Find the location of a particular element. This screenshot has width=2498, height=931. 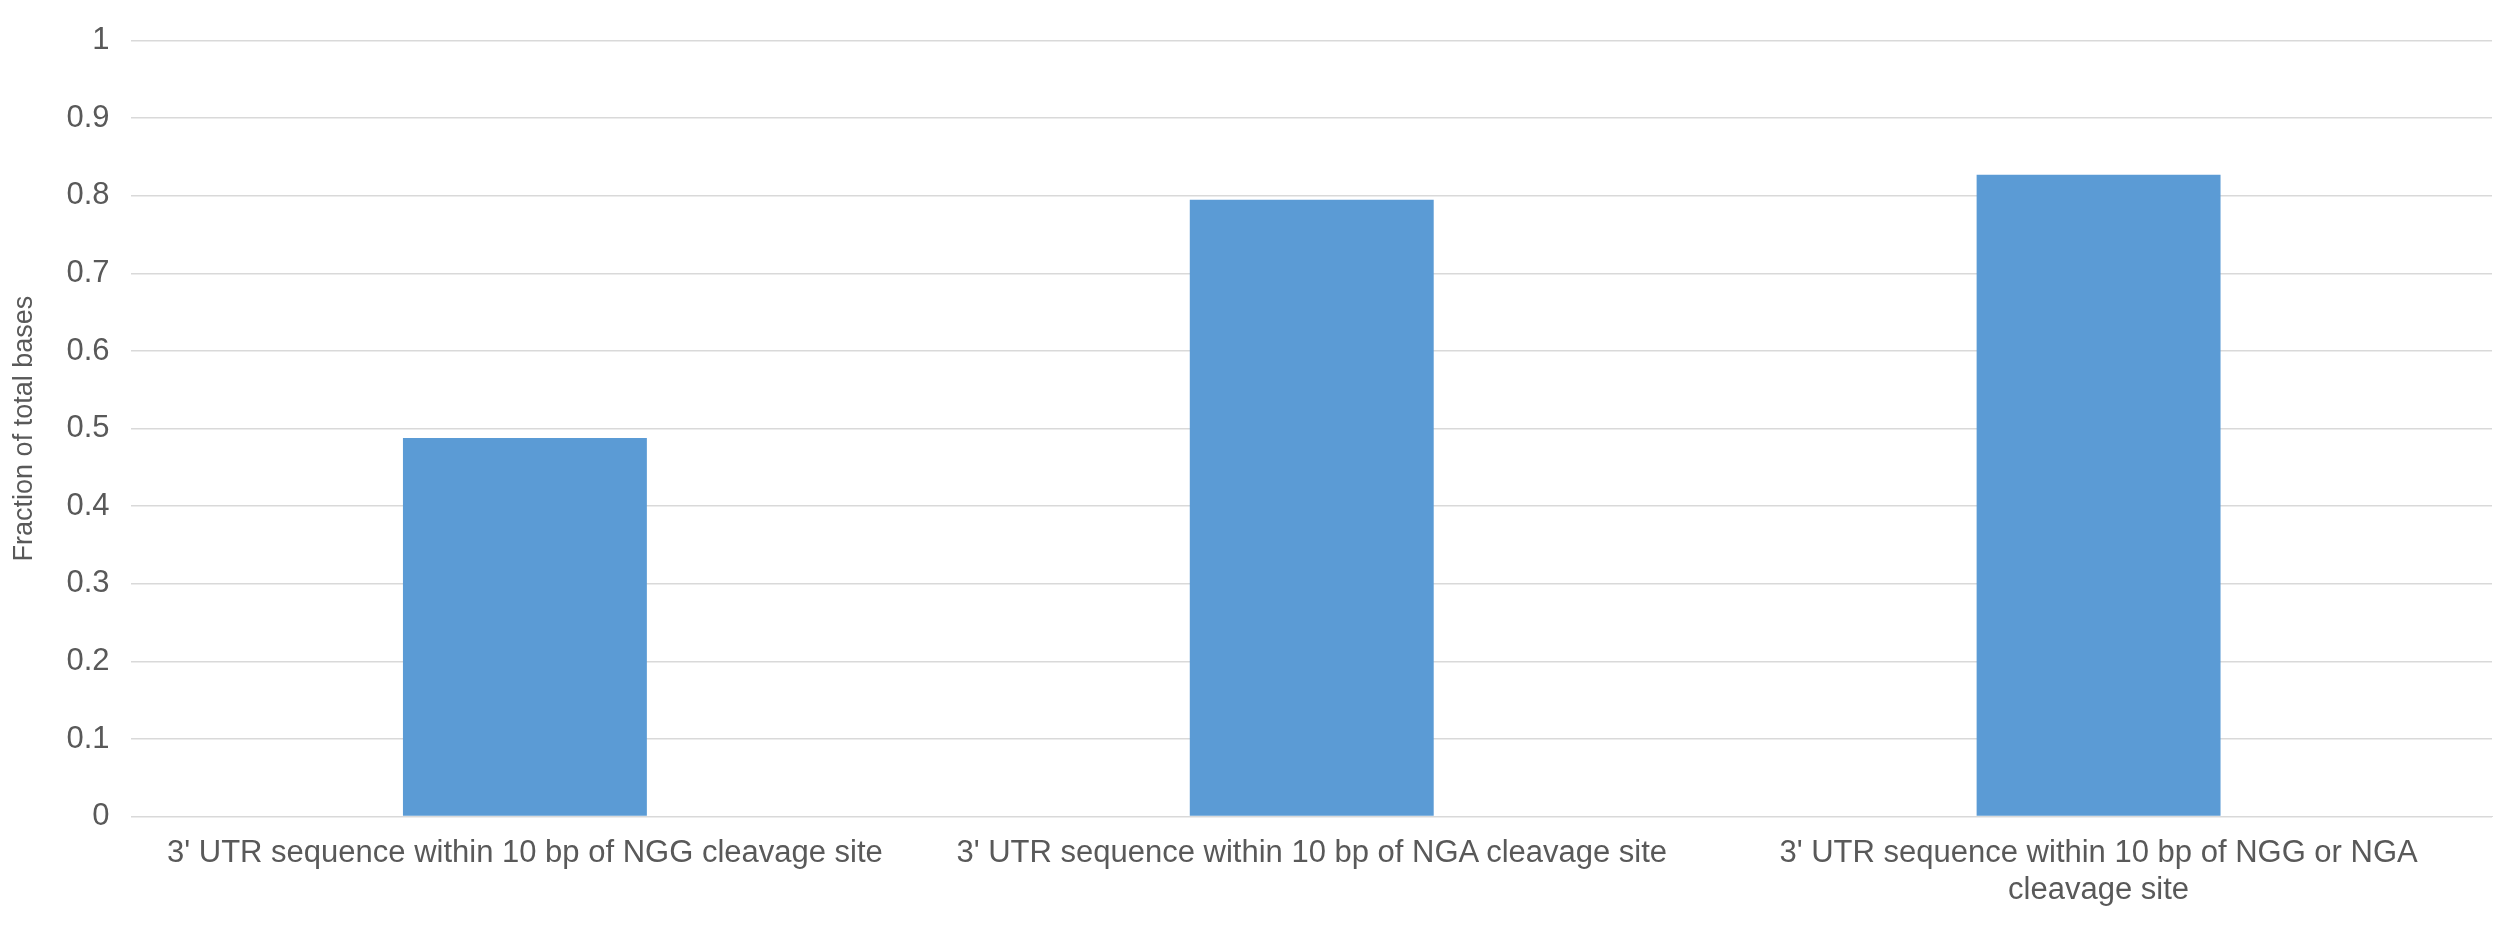

y-tick-label: 0 is located at coordinates (101, 815).